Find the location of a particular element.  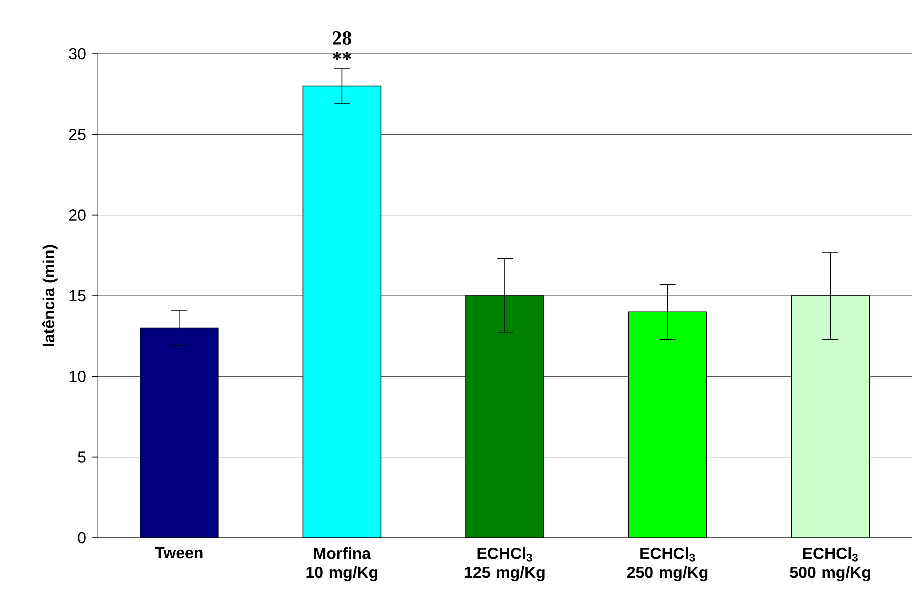

y-axis-title: latência (min) is located at coordinates (50, 295).